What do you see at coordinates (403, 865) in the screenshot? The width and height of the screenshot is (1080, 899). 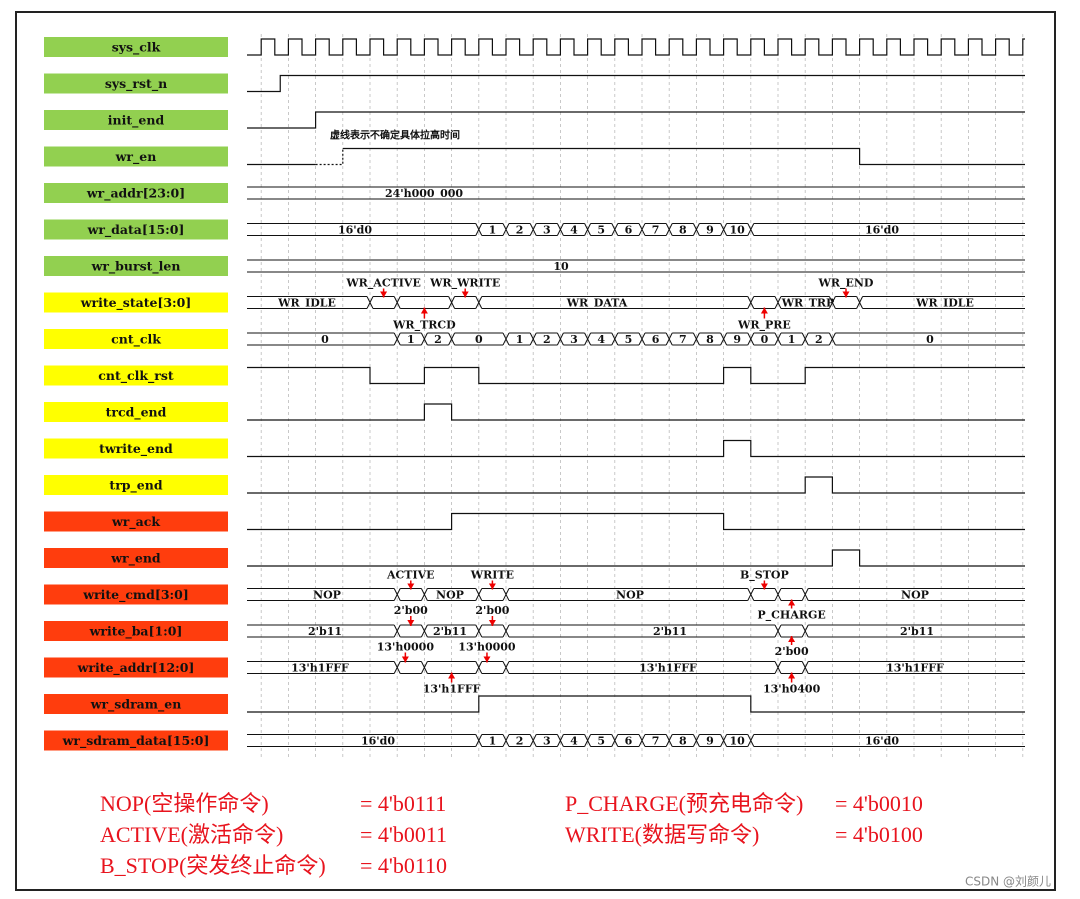 I see `legend-value: = 4'b0110` at bounding box center [403, 865].